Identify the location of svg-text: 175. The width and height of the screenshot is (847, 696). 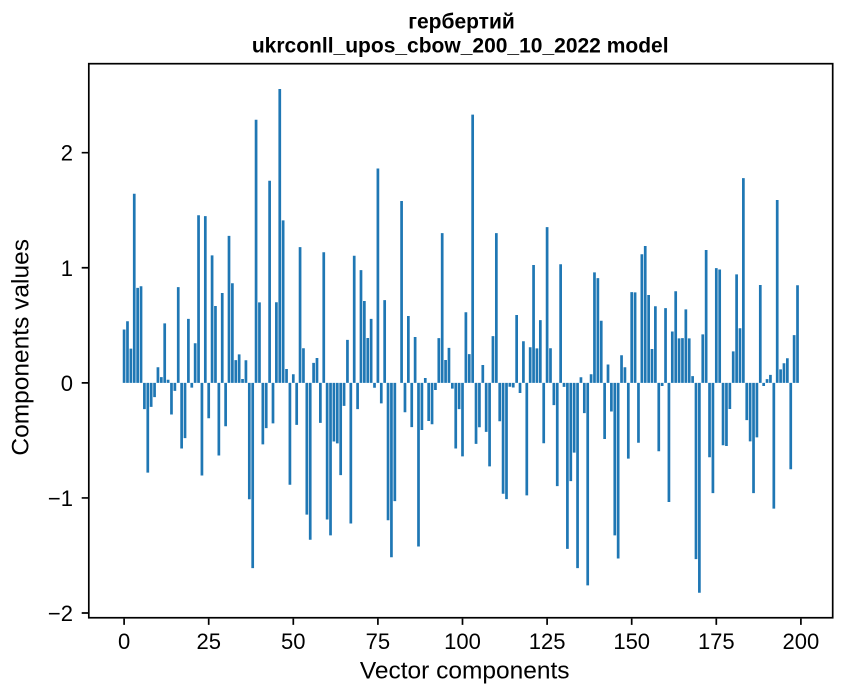
(716, 641).